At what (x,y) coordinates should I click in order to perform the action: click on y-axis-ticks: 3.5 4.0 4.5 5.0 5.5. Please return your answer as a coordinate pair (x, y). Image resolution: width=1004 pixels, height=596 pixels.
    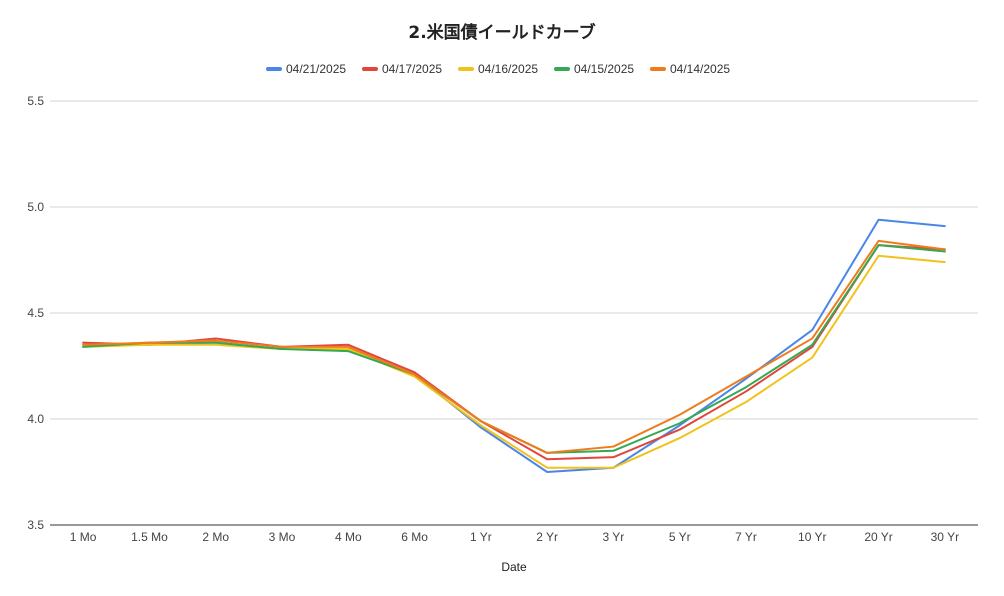
    Looking at the image, I should click on (35, 313).